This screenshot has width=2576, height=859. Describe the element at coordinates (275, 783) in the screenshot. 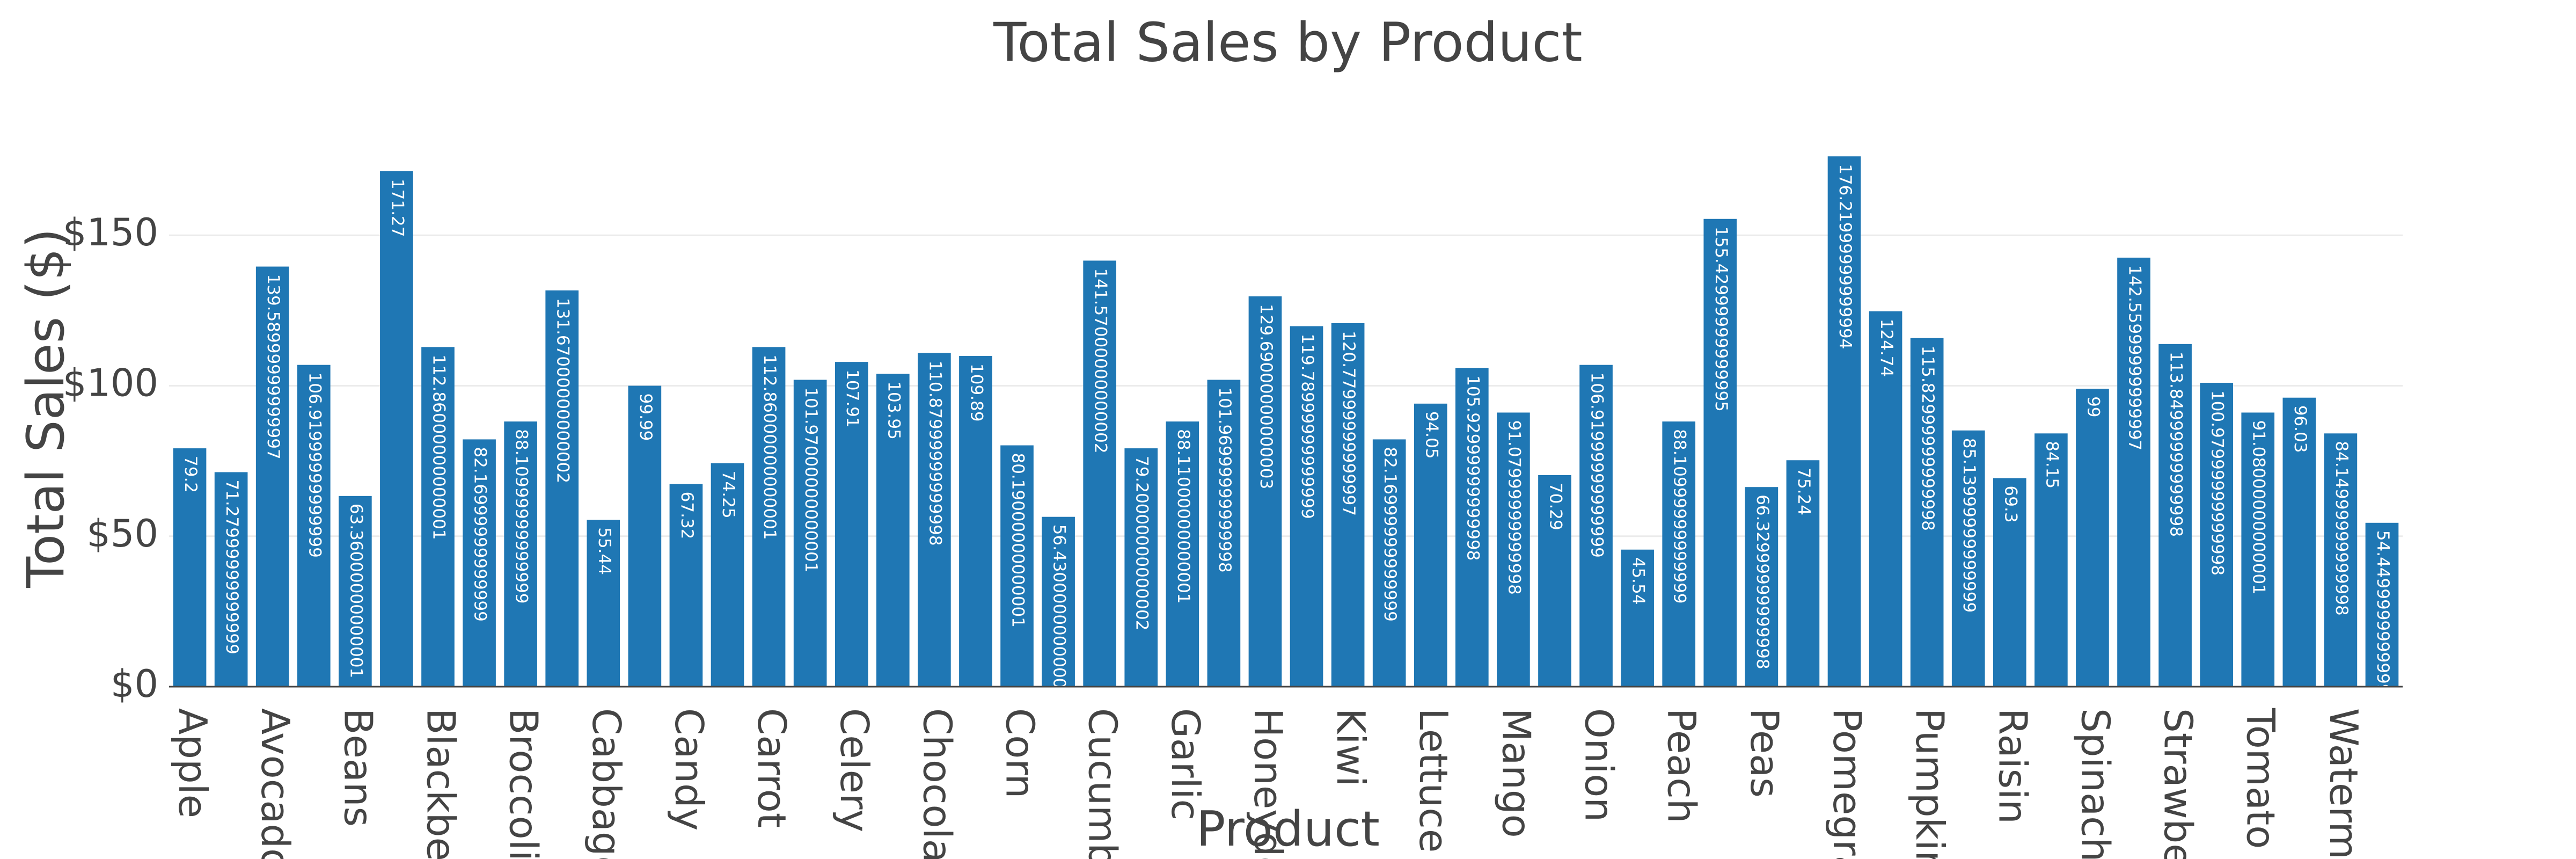

I see `x-tick-label: Avocado` at that location.